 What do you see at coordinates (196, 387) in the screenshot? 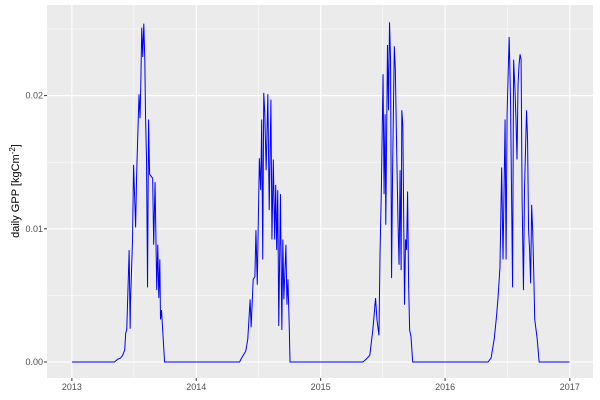
I see `x-tick-label: 2014` at bounding box center [196, 387].